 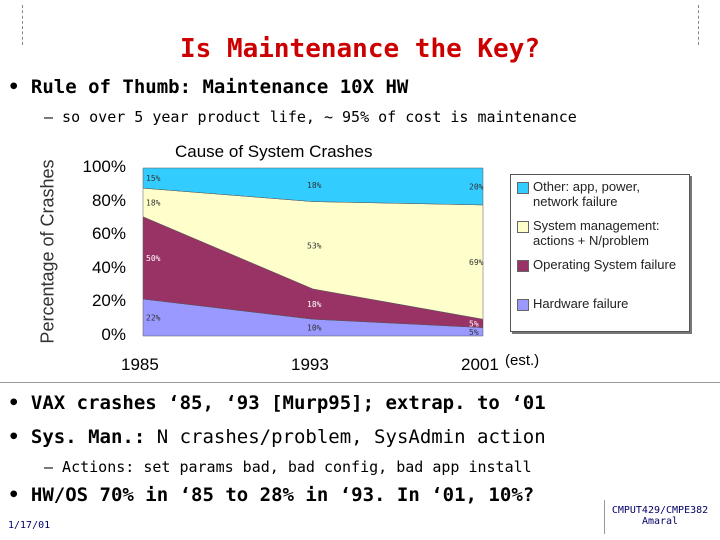 What do you see at coordinates (310, 364) in the screenshot?
I see `x-tick-label: 1993` at bounding box center [310, 364].